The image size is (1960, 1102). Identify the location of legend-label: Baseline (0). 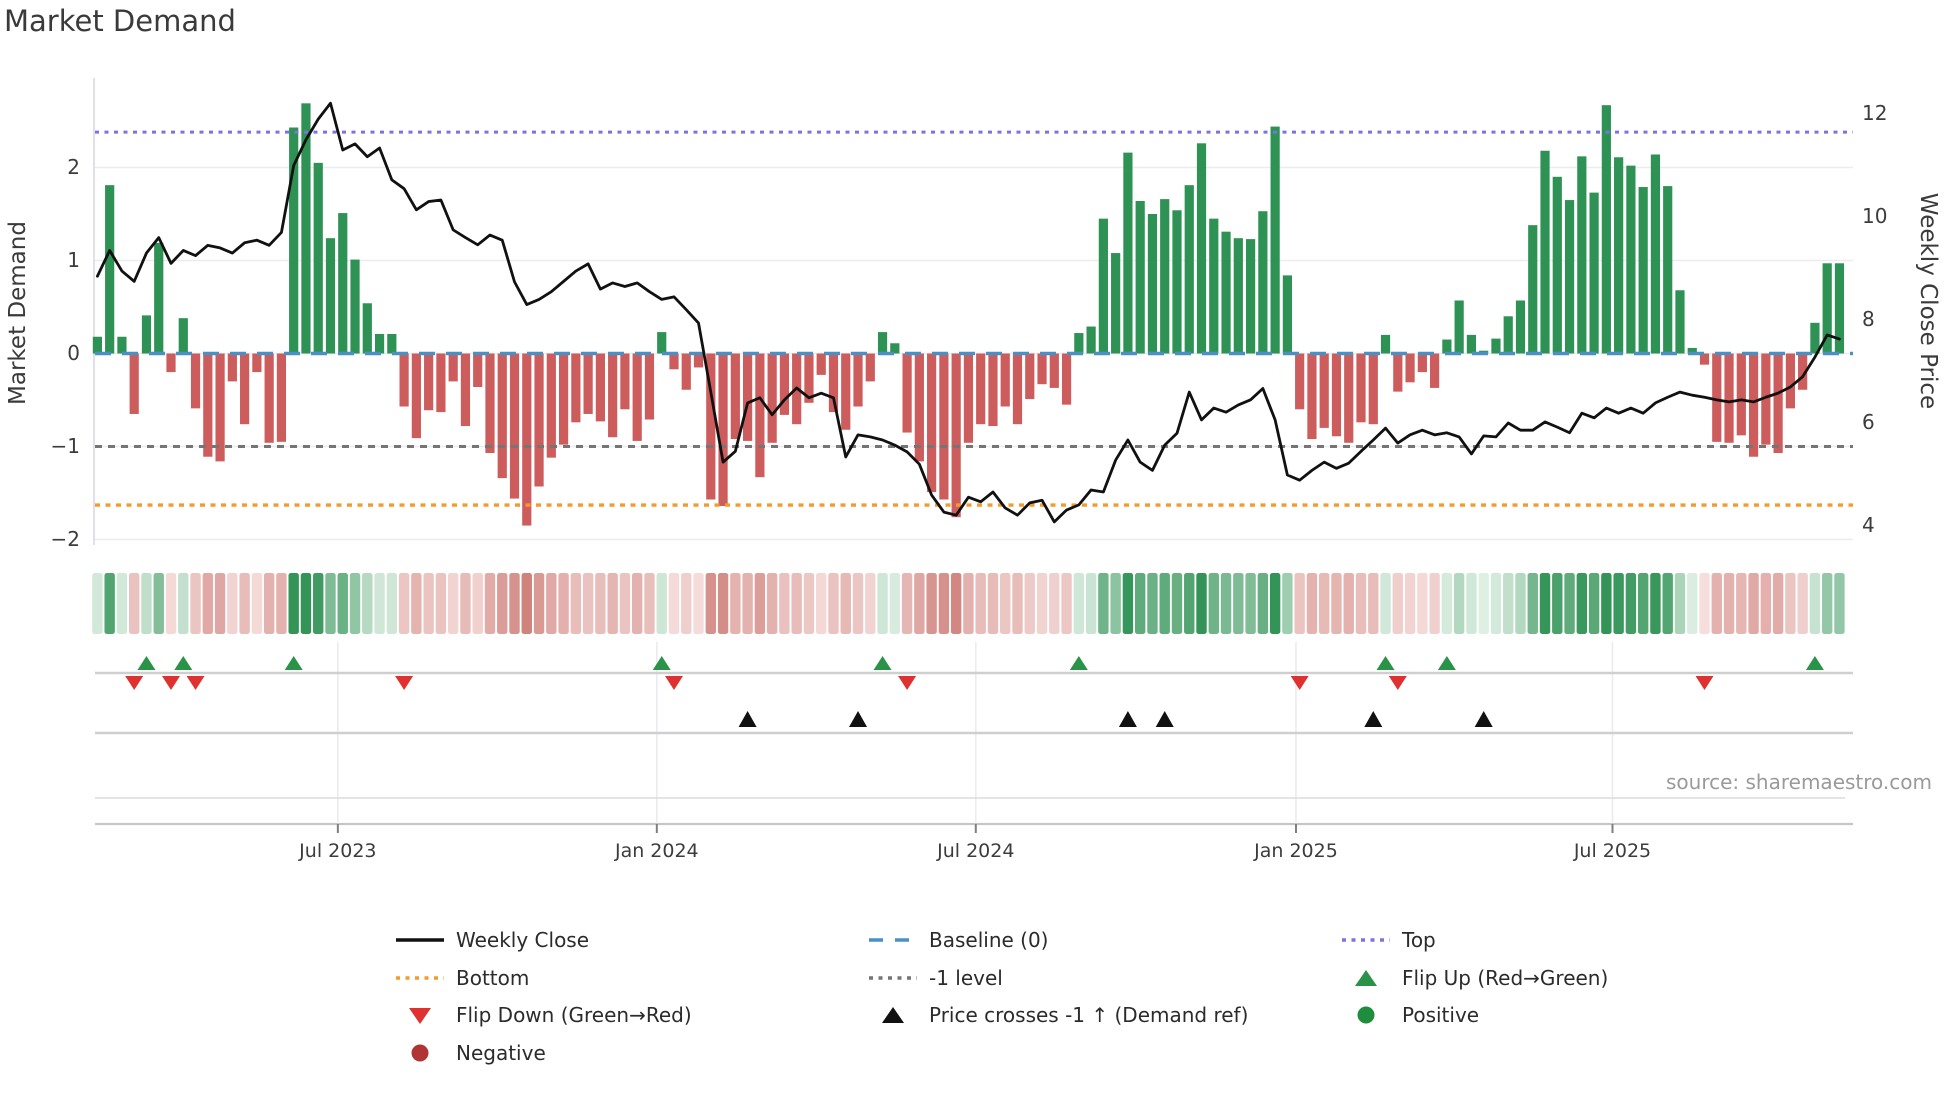
(989, 940).